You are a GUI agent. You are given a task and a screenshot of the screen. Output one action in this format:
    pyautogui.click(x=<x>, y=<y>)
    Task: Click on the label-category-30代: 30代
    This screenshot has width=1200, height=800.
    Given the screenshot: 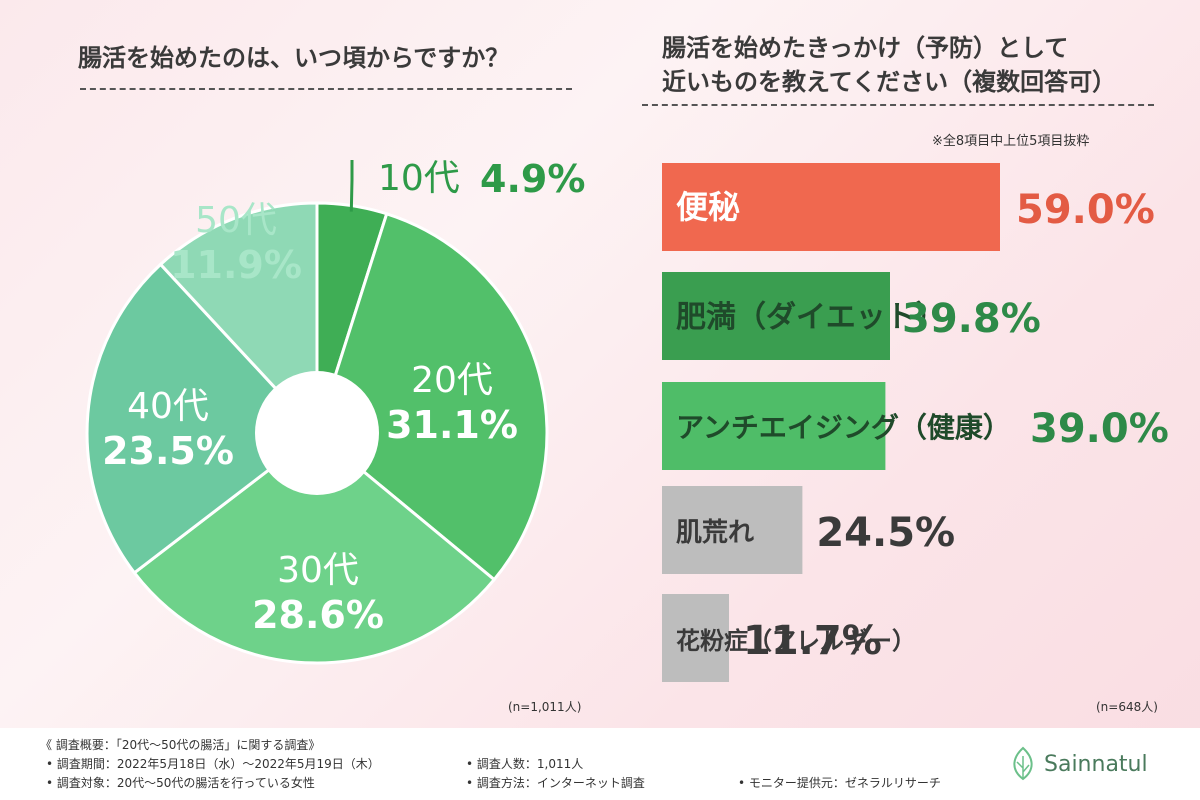 What is the action you would take?
    pyautogui.click(x=318, y=570)
    